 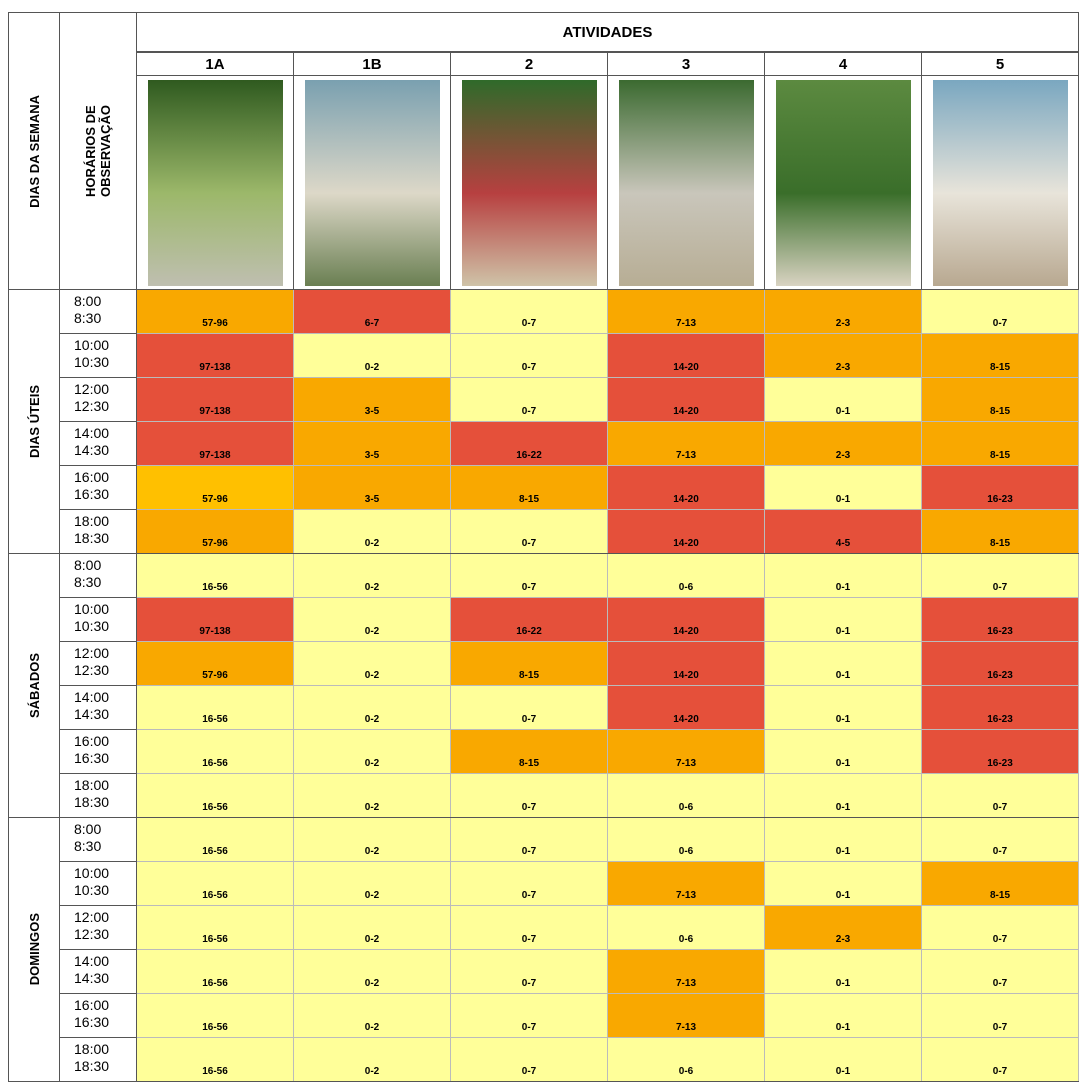 What do you see at coordinates (843, 367) in the screenshot?
I see `value-text: 2-3` at bounding box center [843, 367].